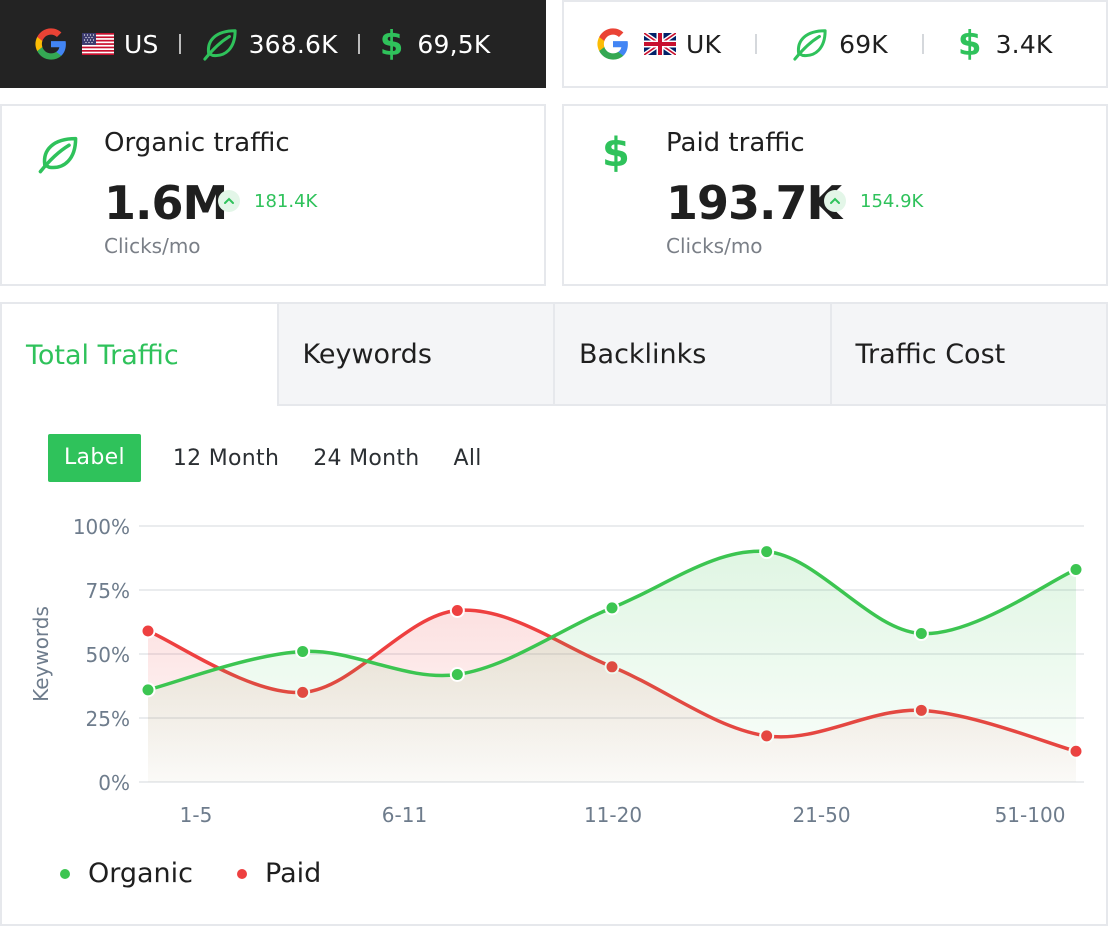 The width and height of the screenshot is (1108, 926). What do you see at coordinates (1030, 815) in the screenshot?
I see `x-tick-label: 51-100` at bounding box center [1030, 815].